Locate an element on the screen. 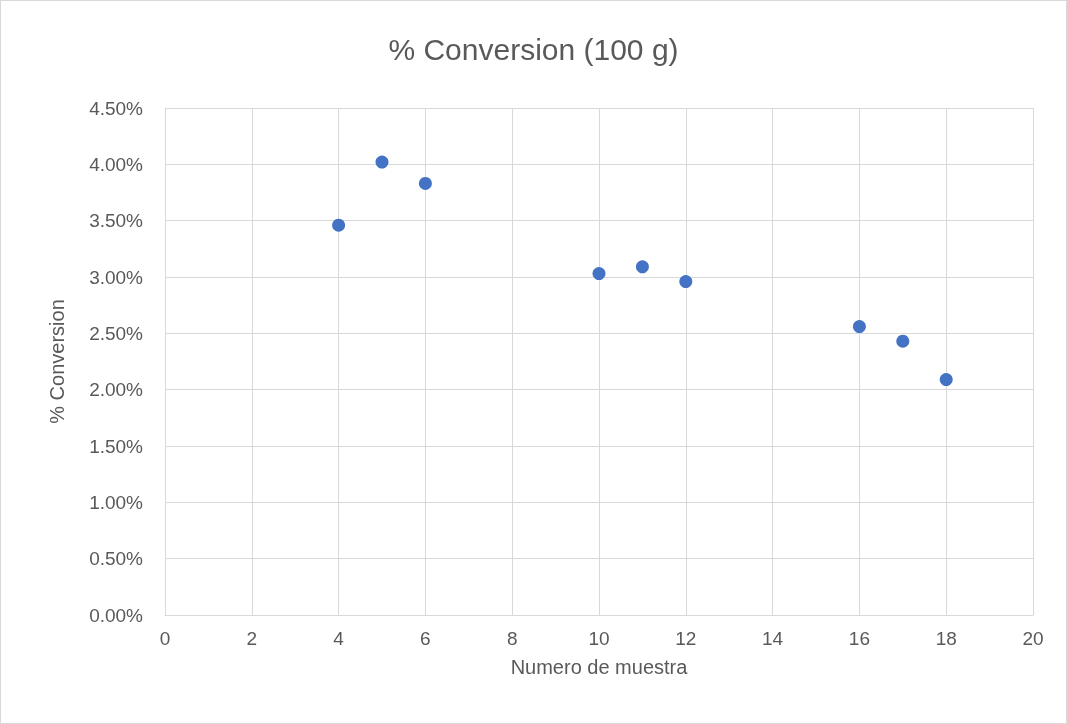  x-tick-label: 12 is located at coordinates (686, 638).